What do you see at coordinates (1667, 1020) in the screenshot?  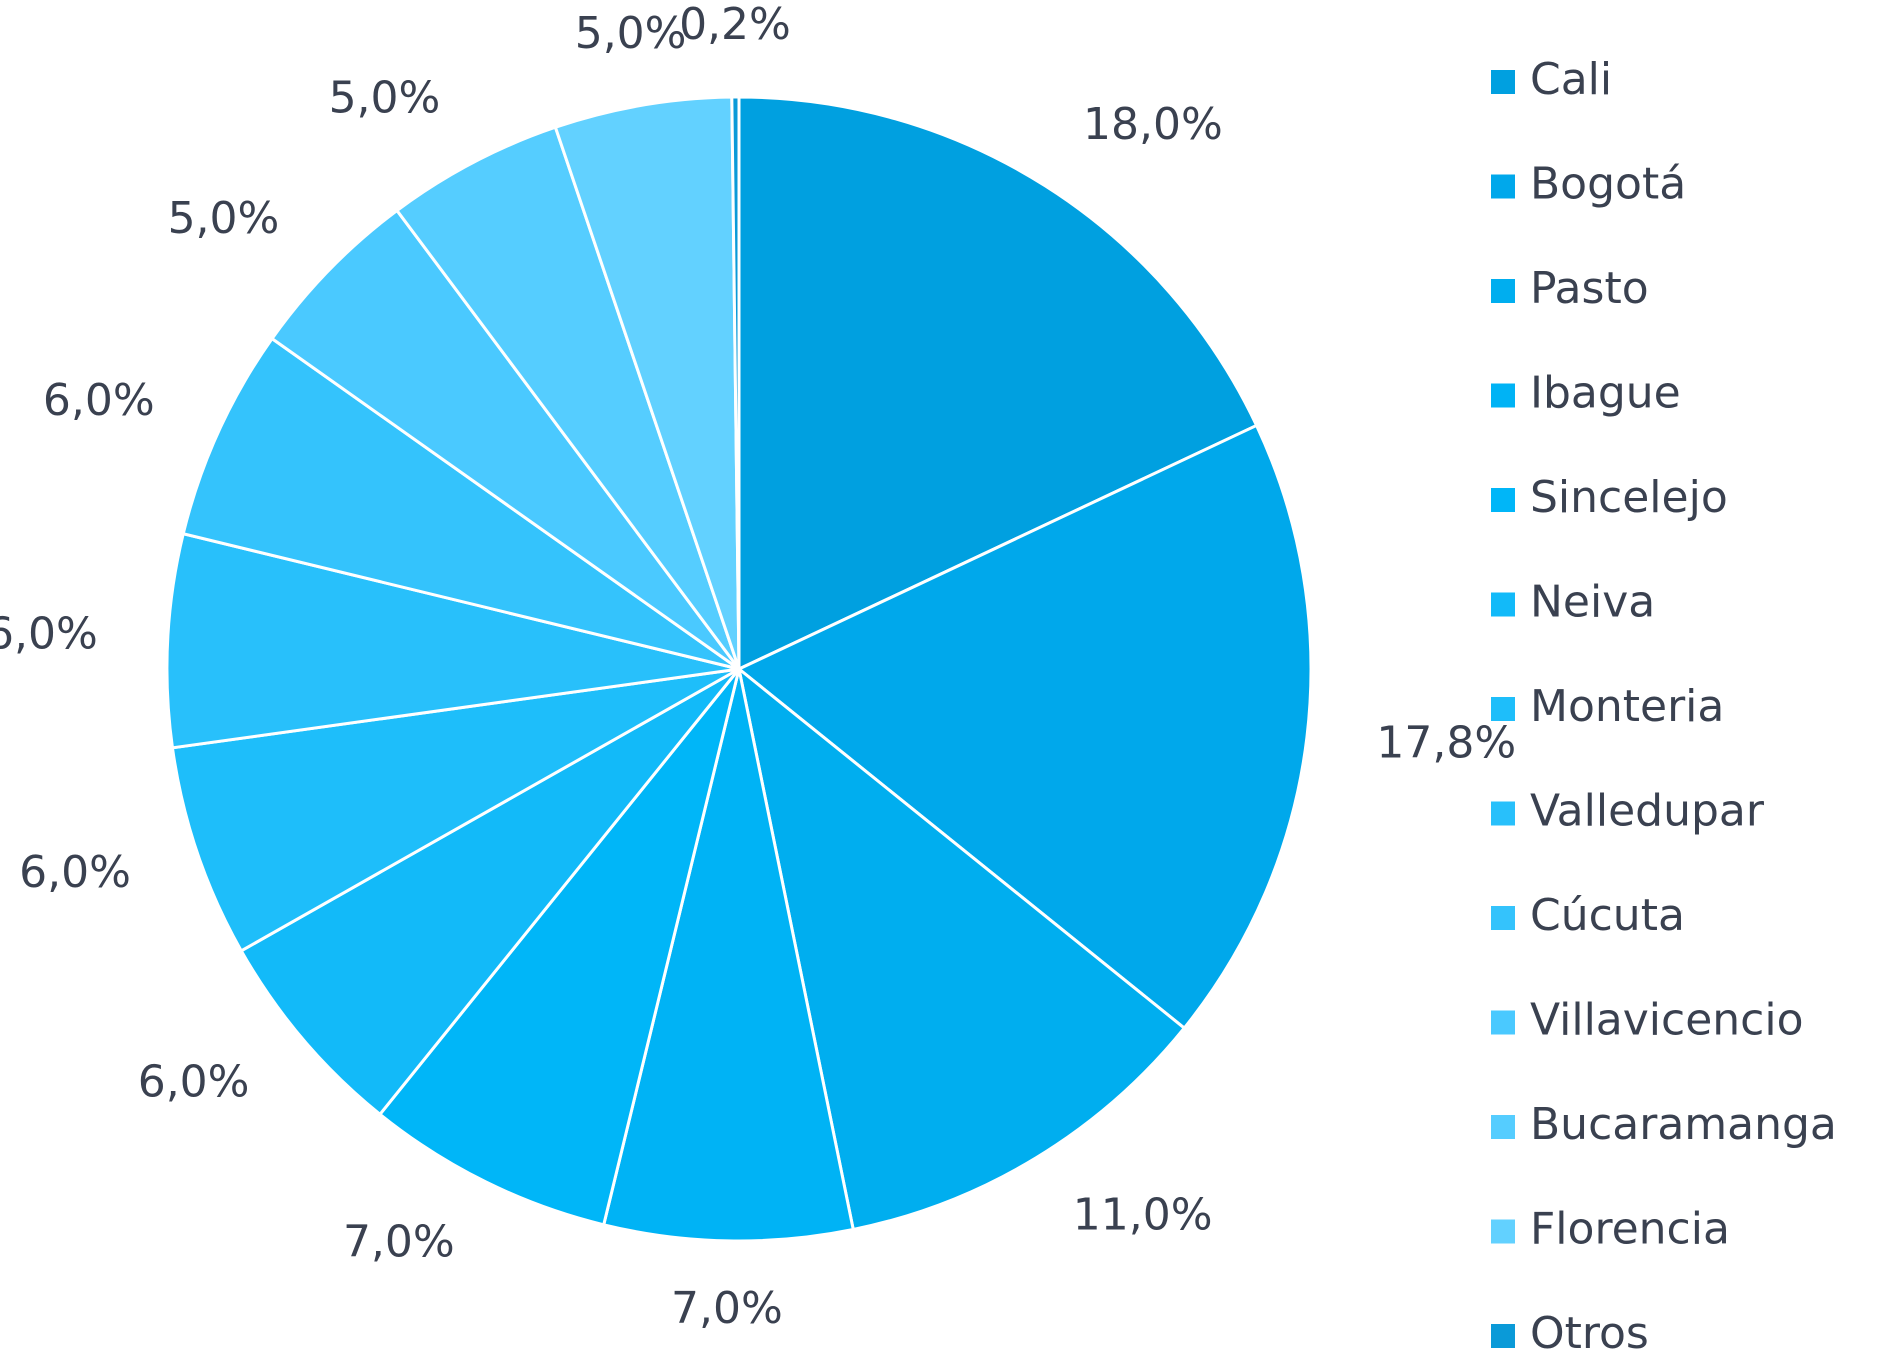 I see `legend-label: Villavicencio` at bounding box center [1667, 1020].